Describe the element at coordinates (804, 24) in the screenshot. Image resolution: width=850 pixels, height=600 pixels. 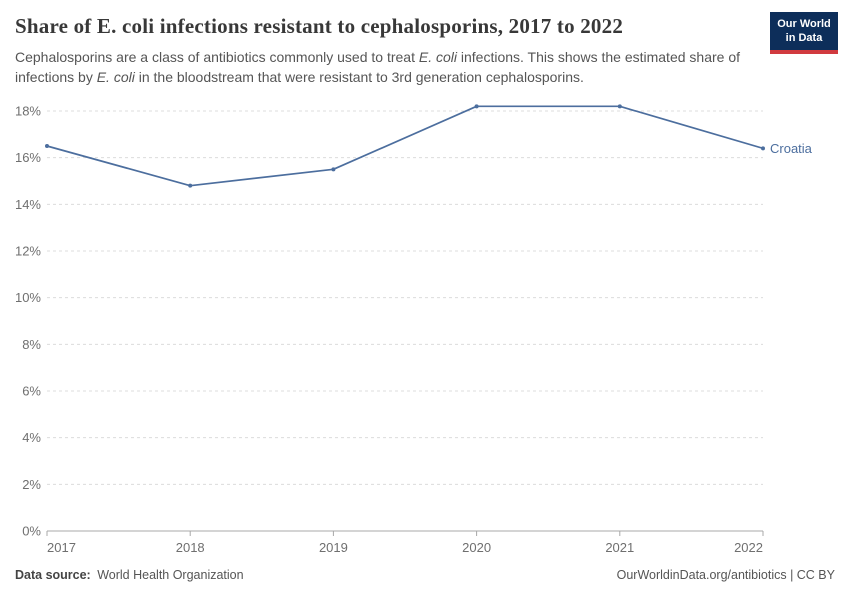
I see `owid-logo-line1: Our World` at that location.